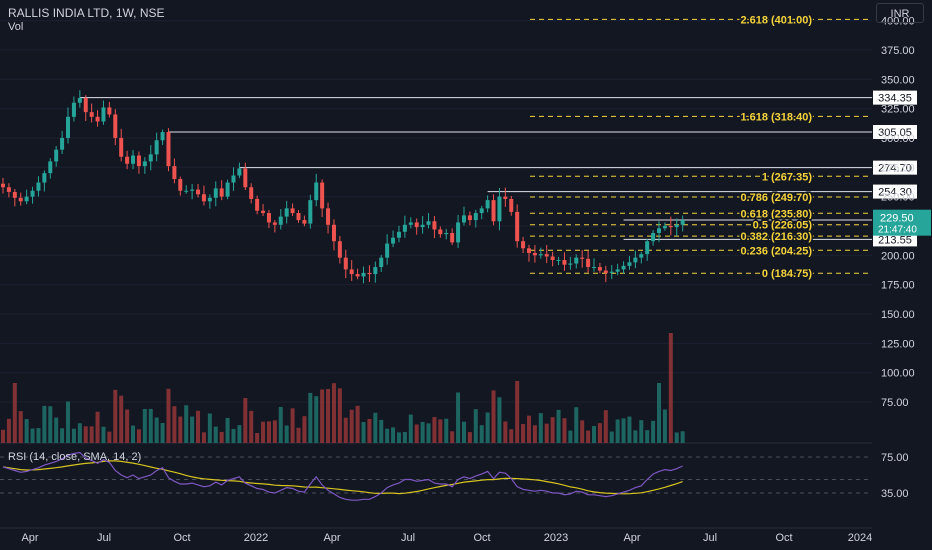 The image size is (932, 550). What do you see at coordinates (897, 230) in the screenshot?
I see `bar-countdown: 21:47:40` at bounding box center [897, 230].